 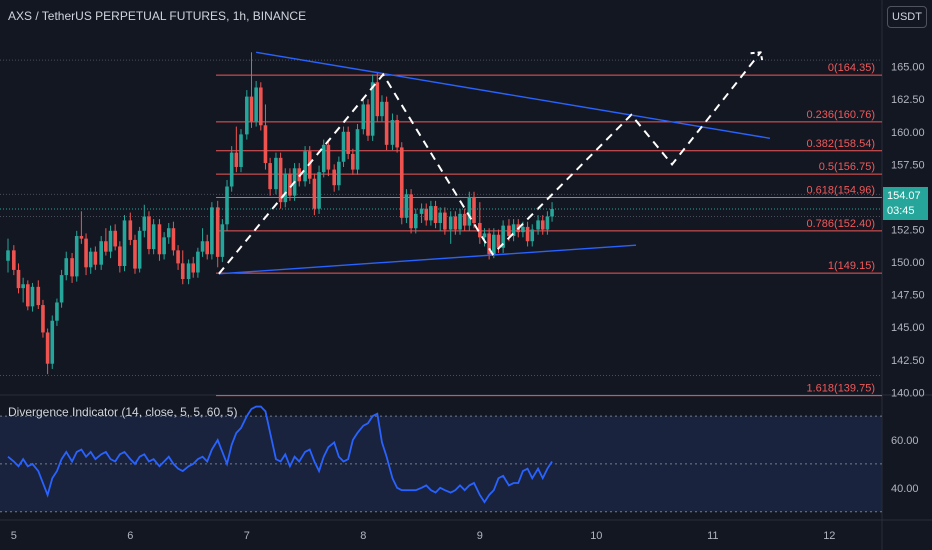 What do you see at coordinates (908, 100) in the screenshot?
I see `price-tick-label: 162.50` at bounding box center [908, 100].